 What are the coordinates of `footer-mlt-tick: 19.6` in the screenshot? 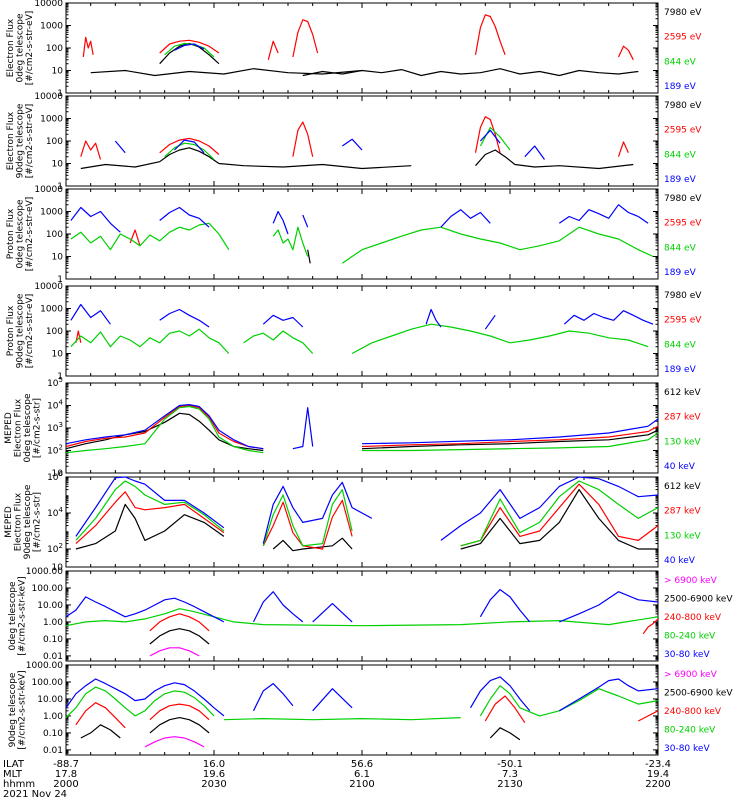 It's located at (214, 774).